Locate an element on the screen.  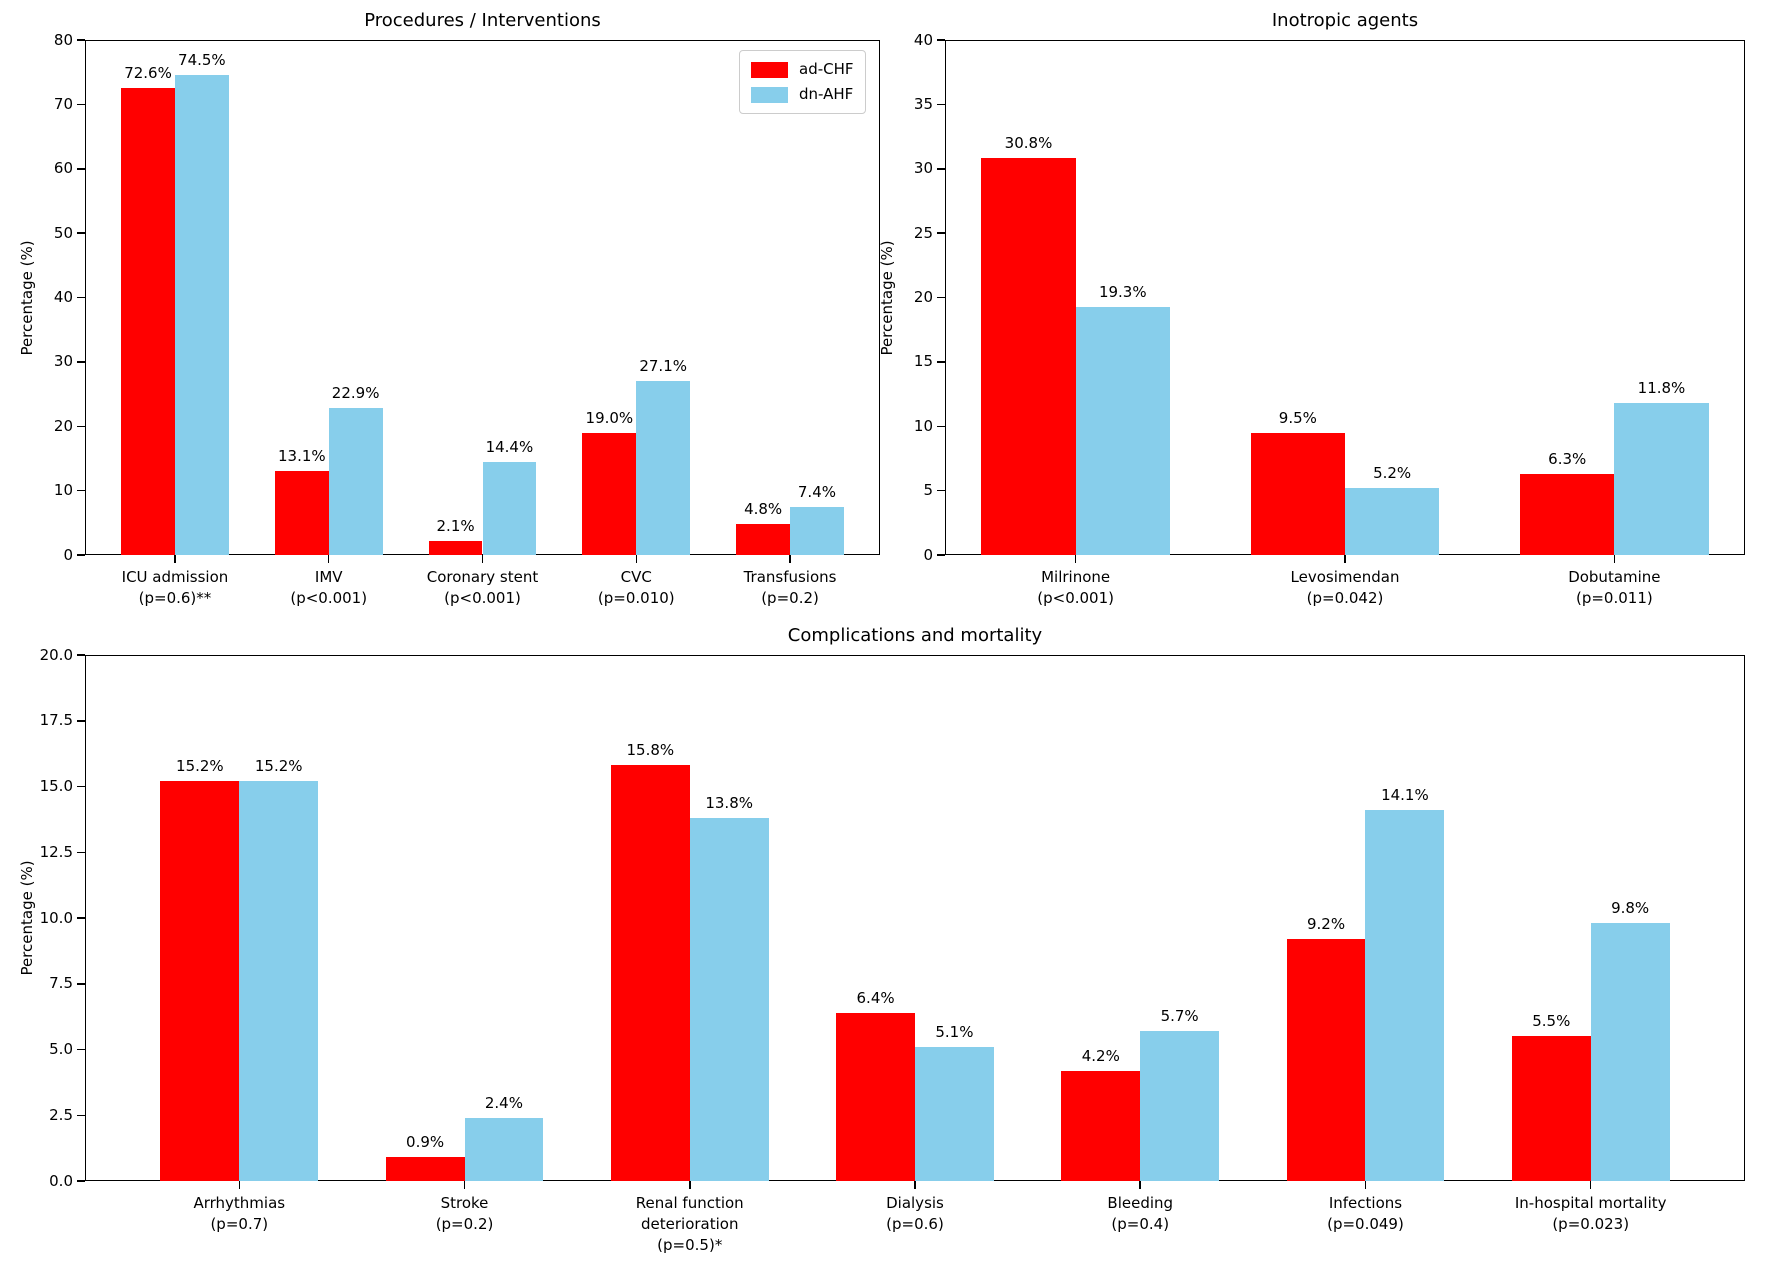
bar-value-label: 15.8% is located at coordinates (650, 750).